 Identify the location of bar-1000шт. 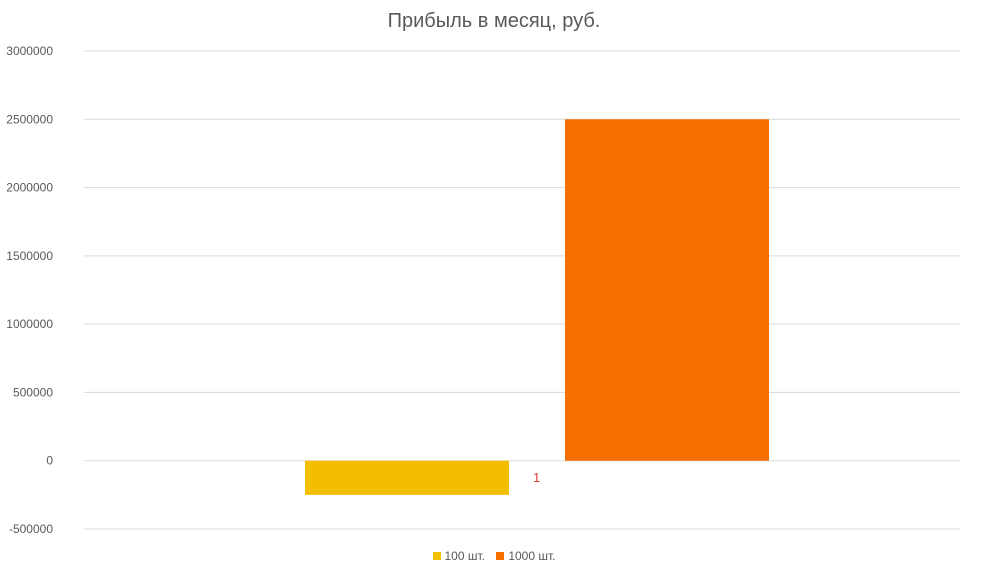
(667, 290).